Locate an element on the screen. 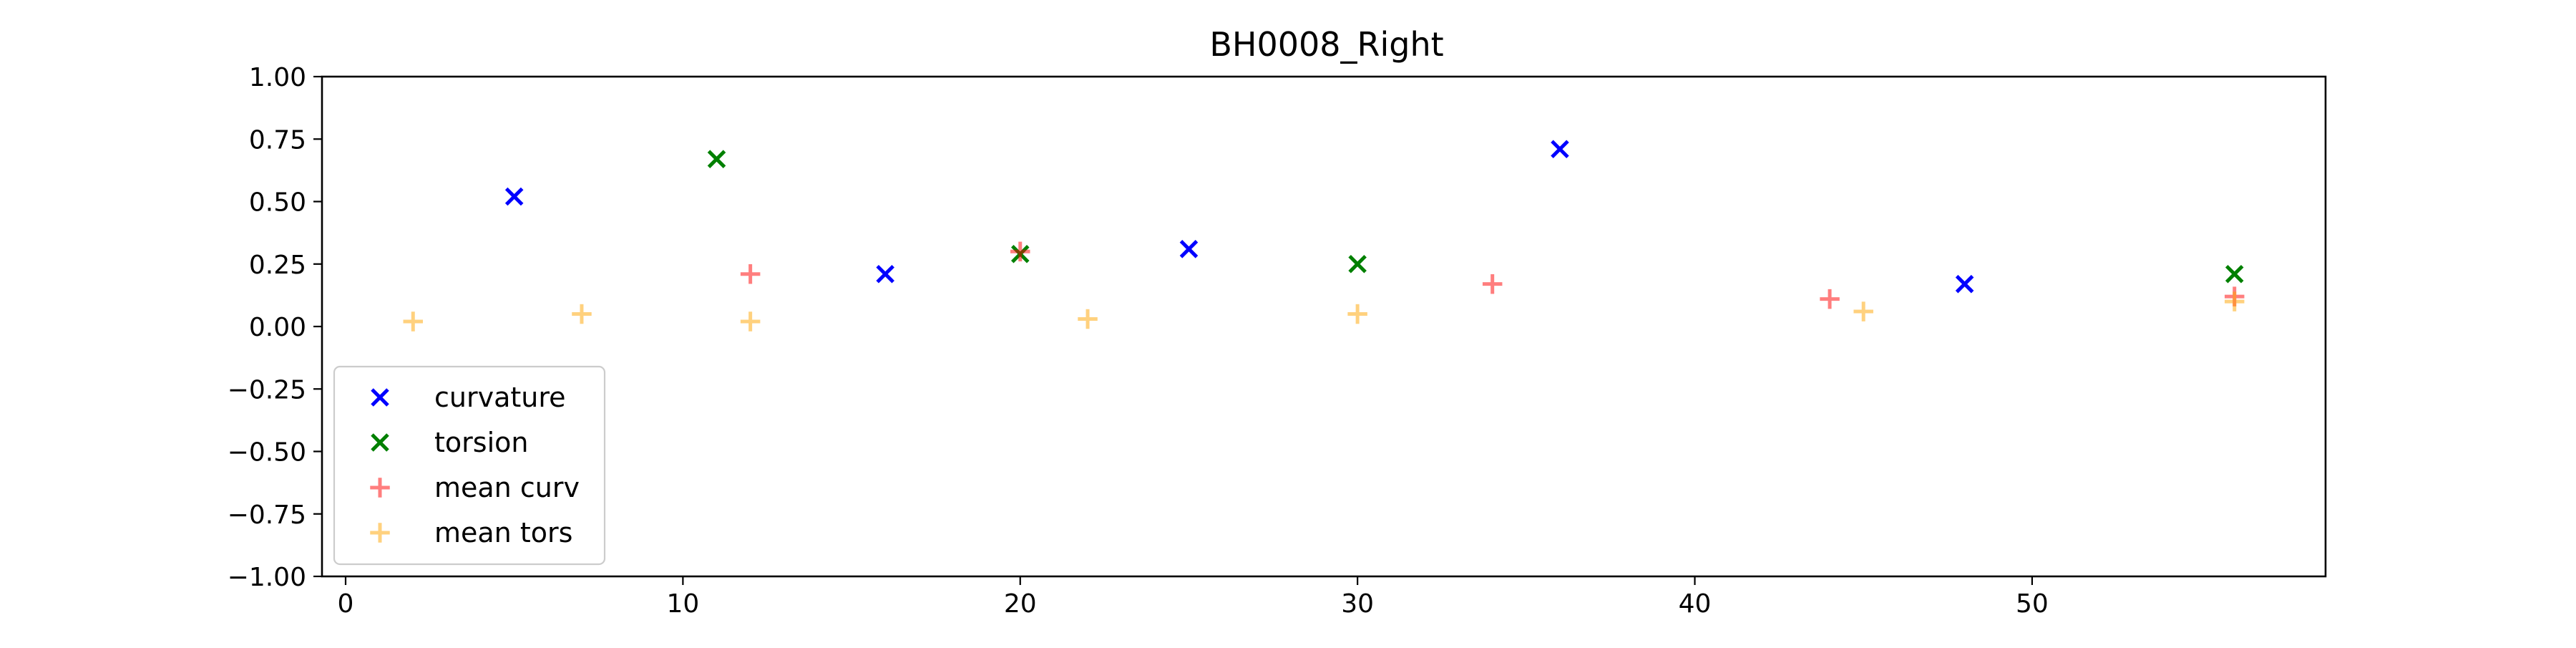  y-tick-label: −0.50 is located at coordinates (267, 453).